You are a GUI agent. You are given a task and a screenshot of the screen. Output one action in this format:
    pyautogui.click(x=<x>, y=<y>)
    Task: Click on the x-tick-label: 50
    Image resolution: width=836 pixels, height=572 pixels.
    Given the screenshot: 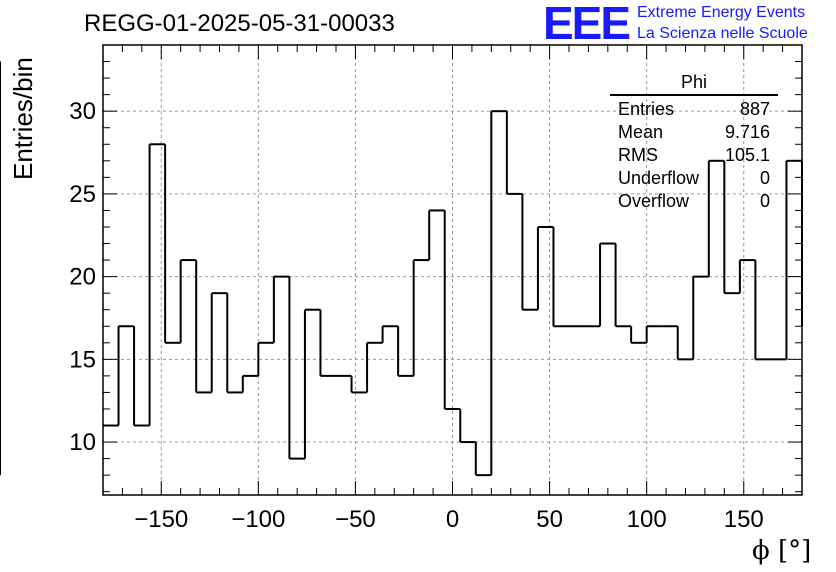 What is the action you would take?
    pyautogui.click(x=549, y=519)
    